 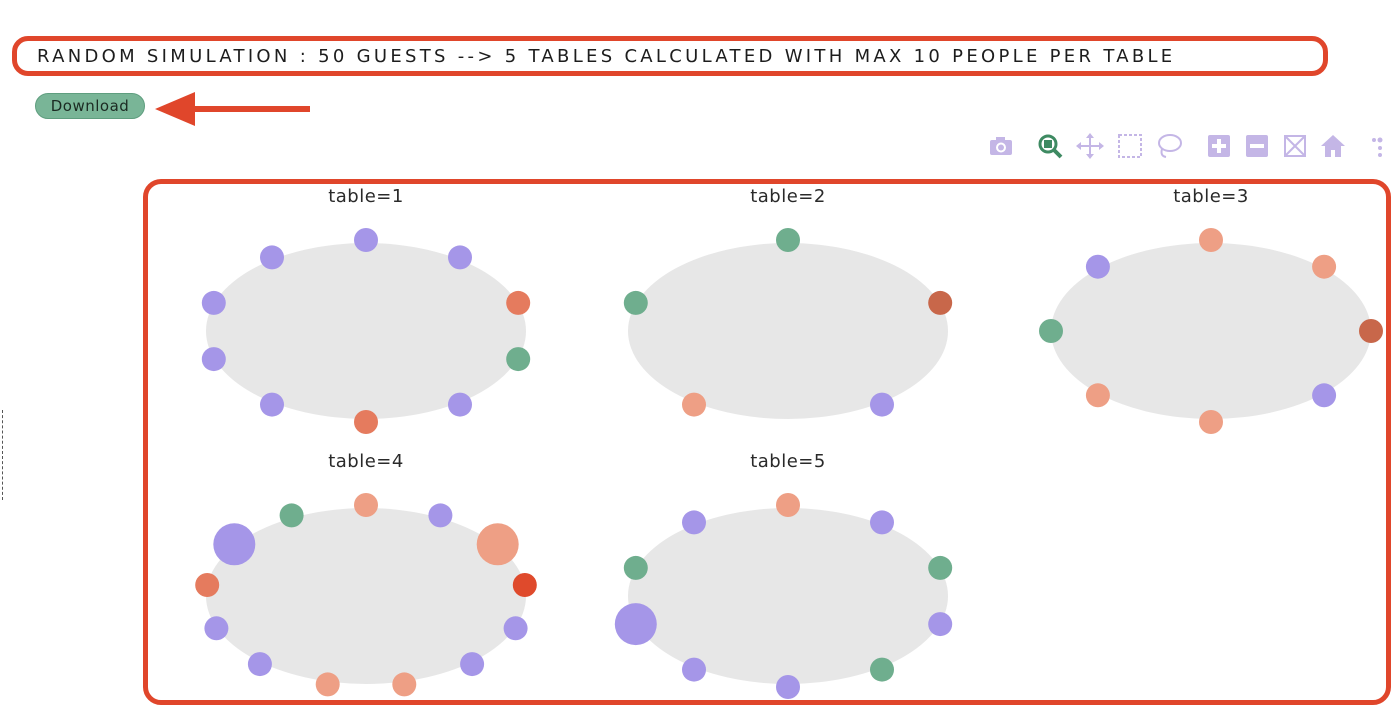 What do you see at coordinates (788, 461) in the screenshot?
I see `panel-title: table=5` at bounding box center [788, 461].